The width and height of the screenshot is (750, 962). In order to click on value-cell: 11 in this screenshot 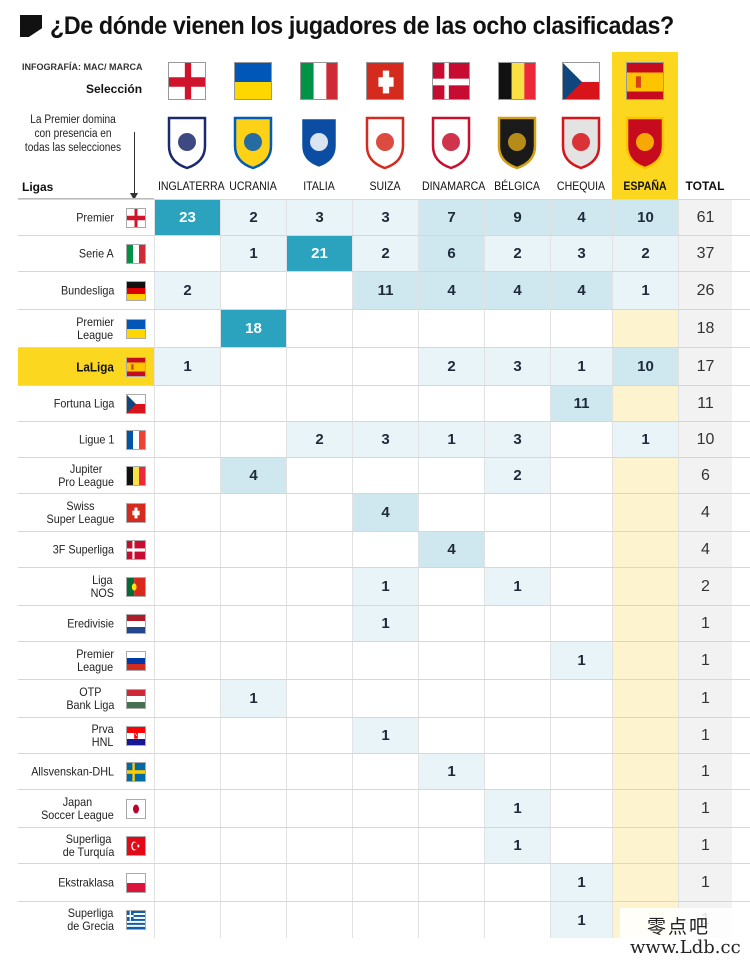, I will do `click(385, 290)`.